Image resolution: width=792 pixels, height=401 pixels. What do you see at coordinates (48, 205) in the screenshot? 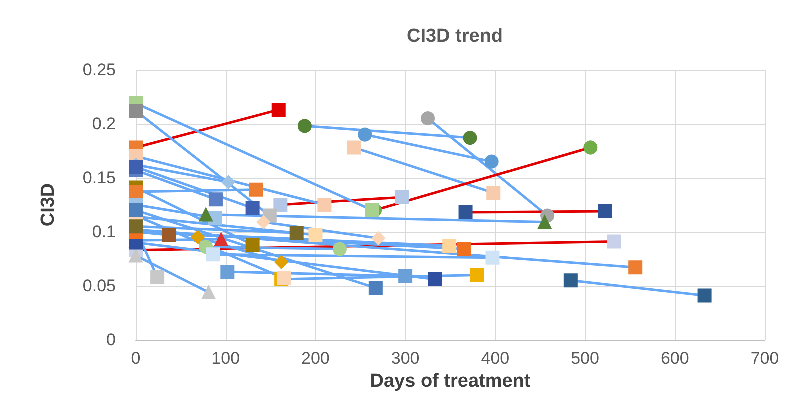
I see `y-axis-title: CI3D` at bounding box center [48, 205].